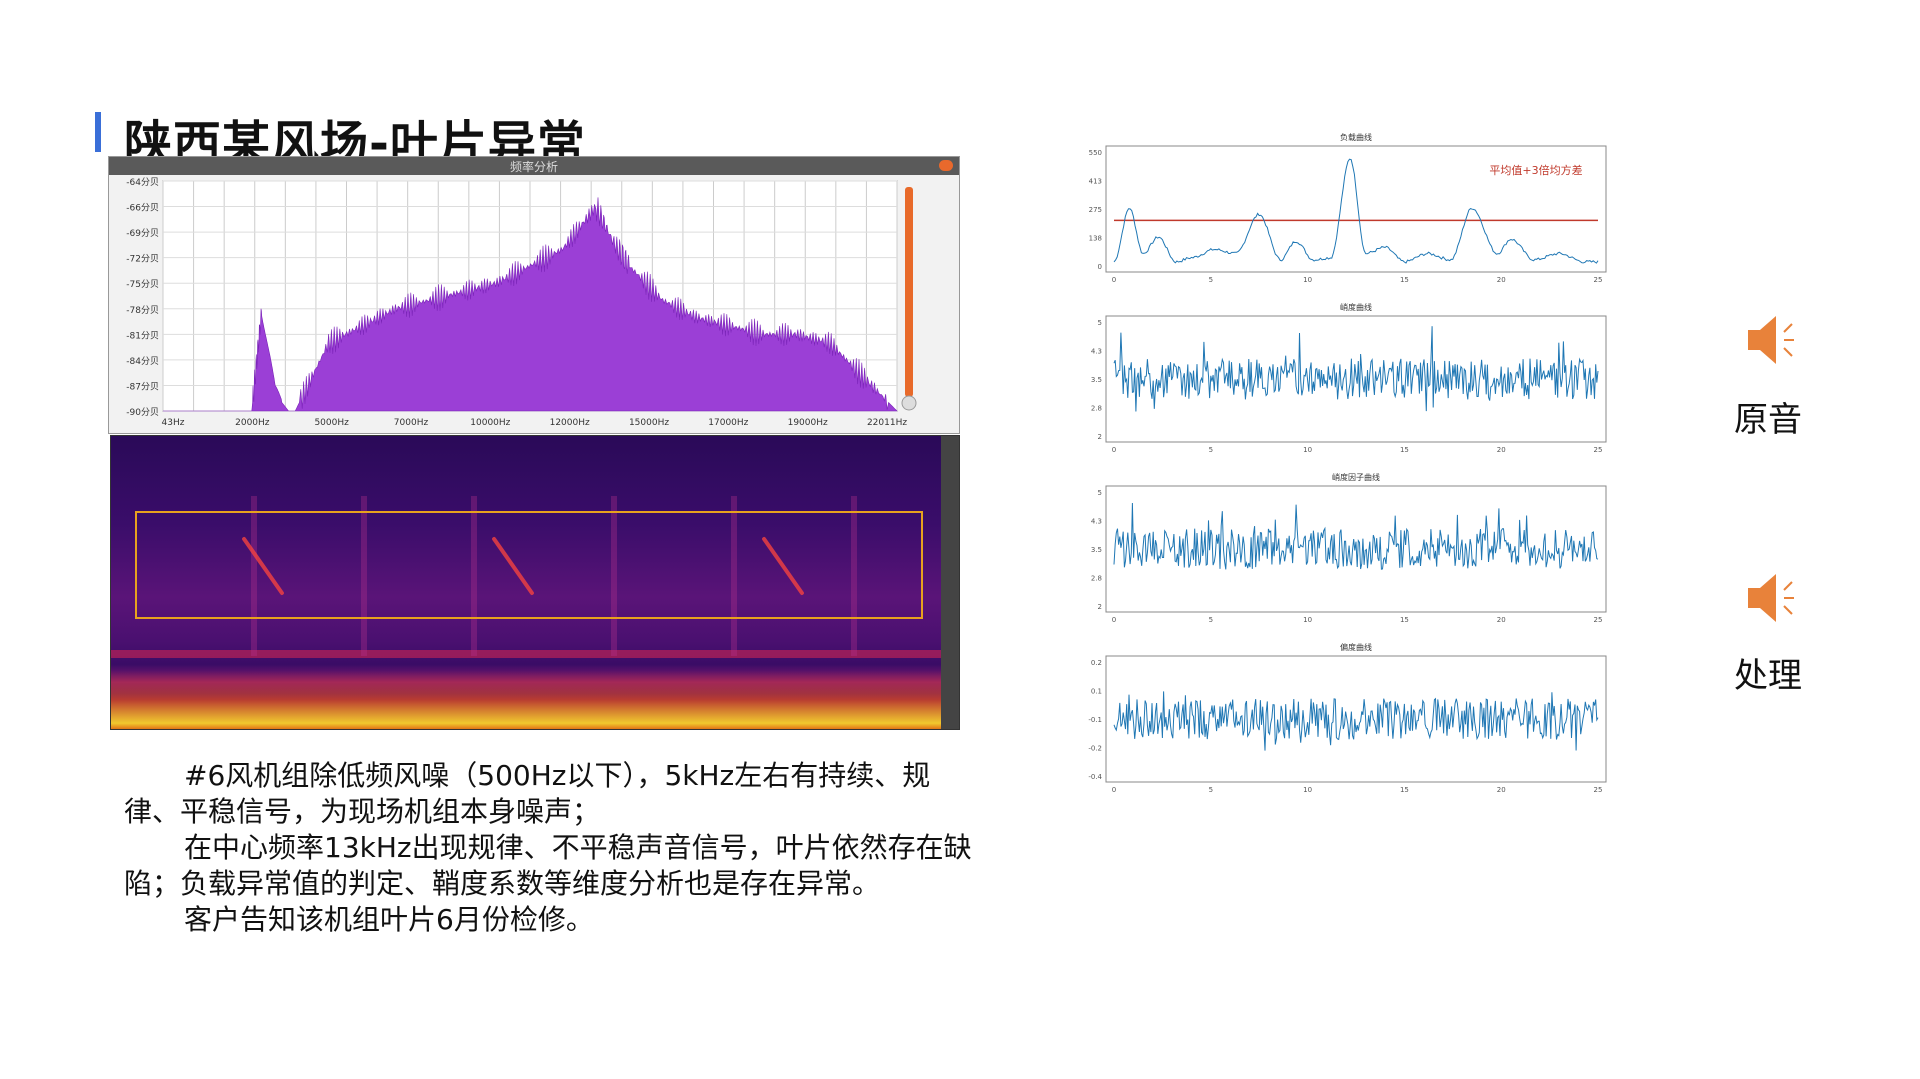  What do you see at coordinates (173, 423) in the screenshot?
I see `x-tick-label: 43Hz` at bounding box center [173, 423].